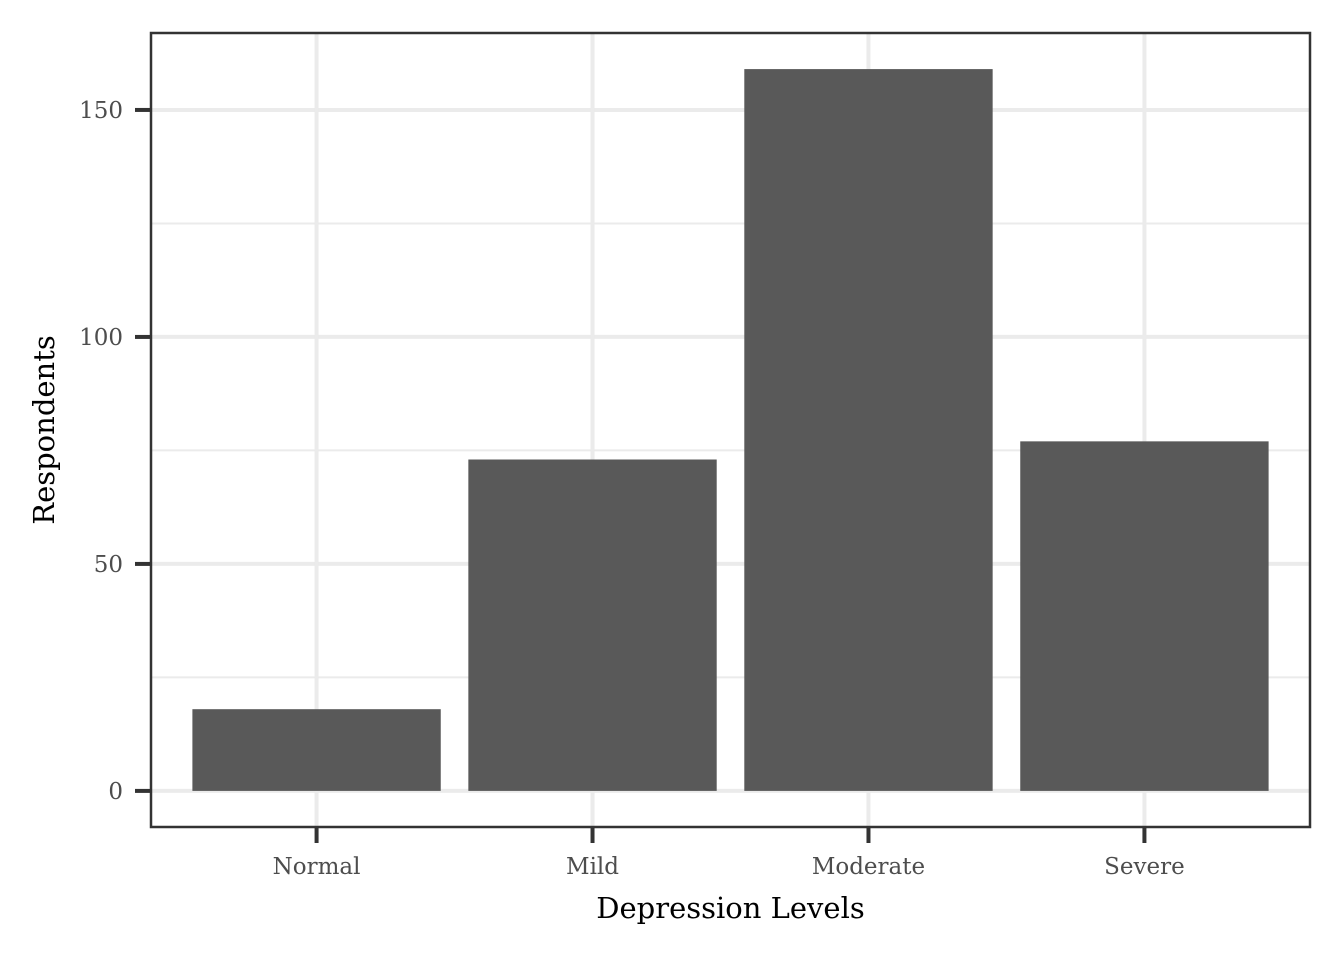  Describe the element at coordinates (108, 565) in the screenshot. I see `y-tick-label: 50` at that location.